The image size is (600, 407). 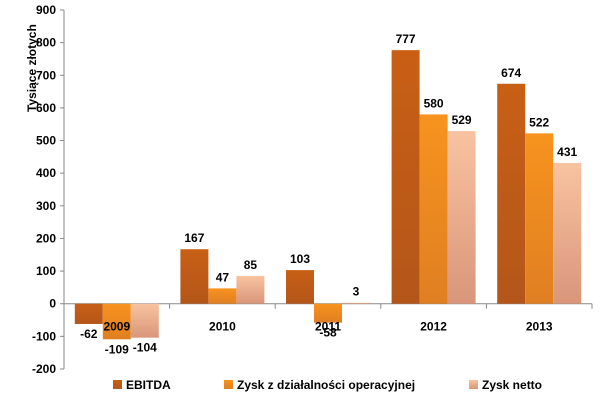 I want to click on y-tick-label: 400, so click(x=46, y=173).